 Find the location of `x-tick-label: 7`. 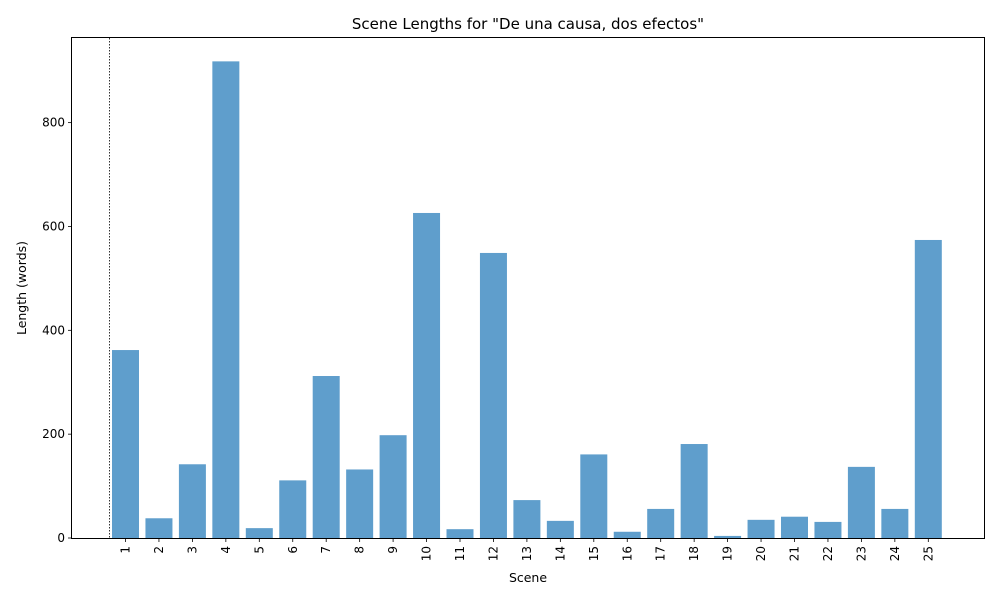

x-tick-label: 7 is located at coordinates (326, 550).